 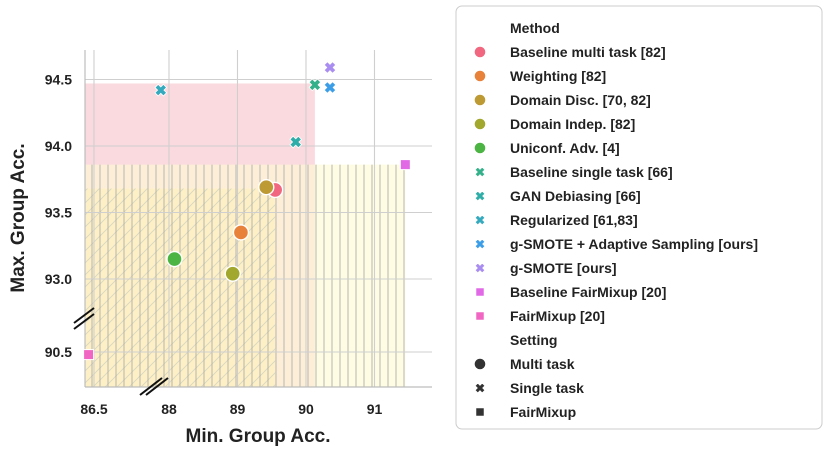 I want to click on legend-label-8: g-SMOTE + Adaptive Sampling [ours], so click(x=634, y=244).